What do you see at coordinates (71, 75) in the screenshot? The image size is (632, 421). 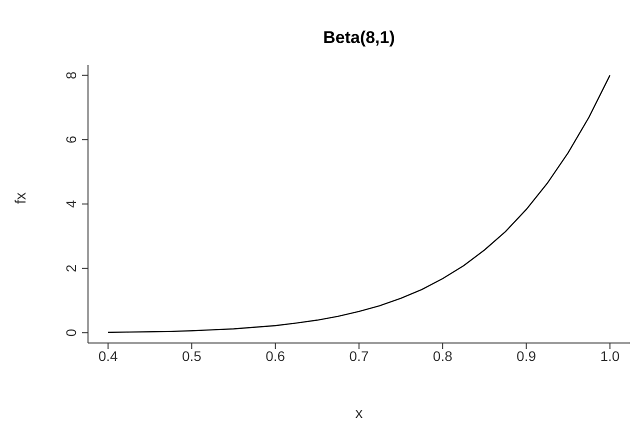 I see `y-tick-label: 8` at bounding box center [71, 75].